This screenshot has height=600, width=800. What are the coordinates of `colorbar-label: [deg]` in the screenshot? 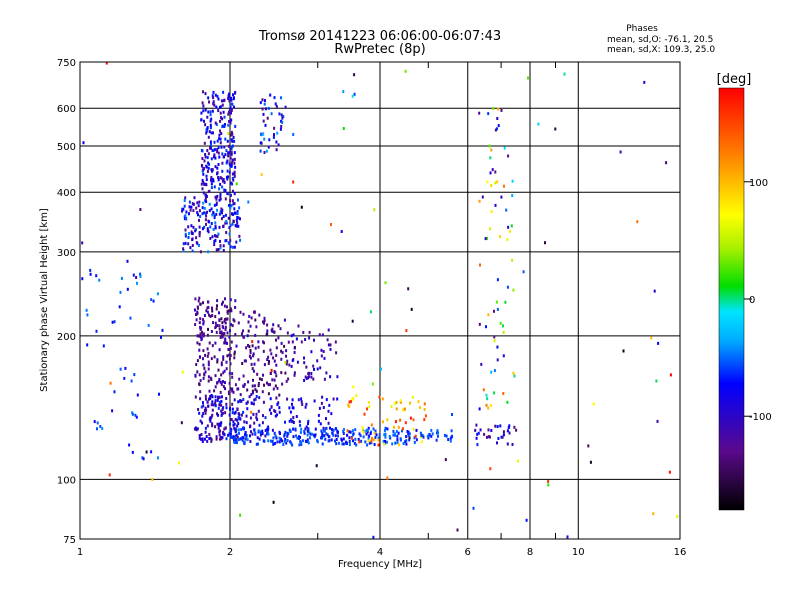 It's located at (734, 79).